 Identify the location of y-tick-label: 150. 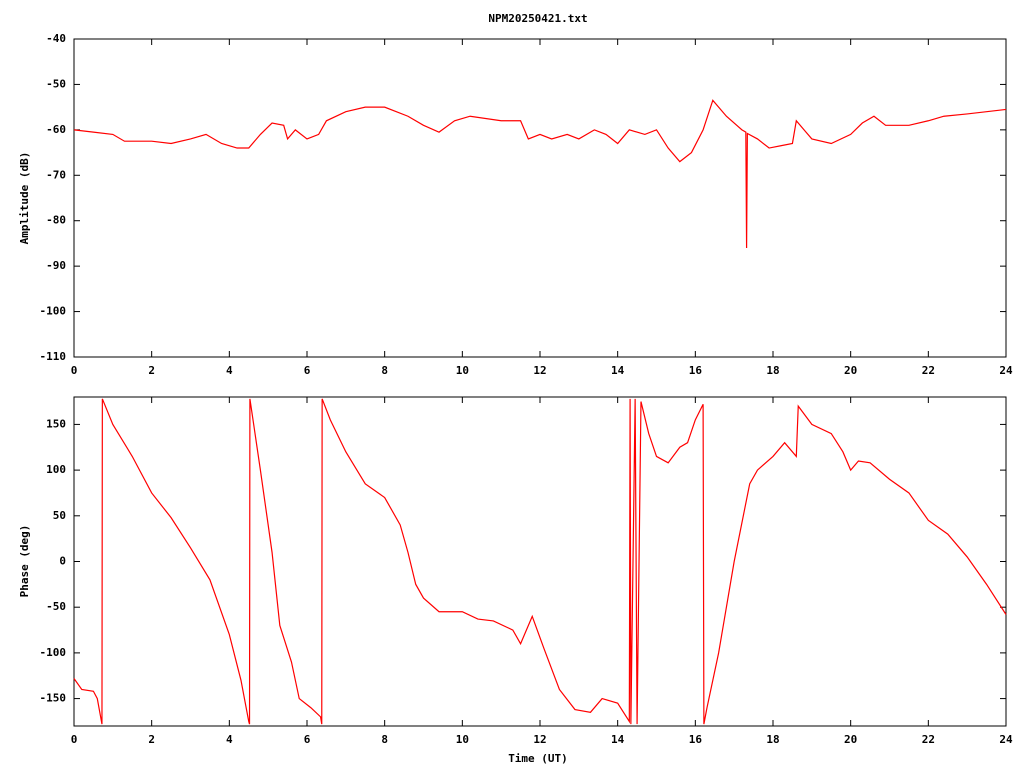
(56, 423).